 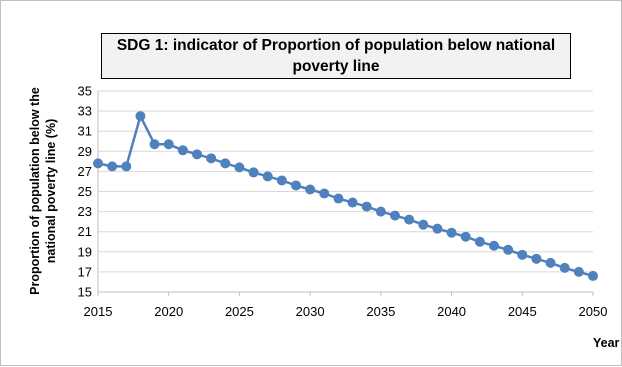 What do you see at coordinates (522, 311) in the screenshot?
I see `x-tick-label: 2045` at bounding box center [522, 311].